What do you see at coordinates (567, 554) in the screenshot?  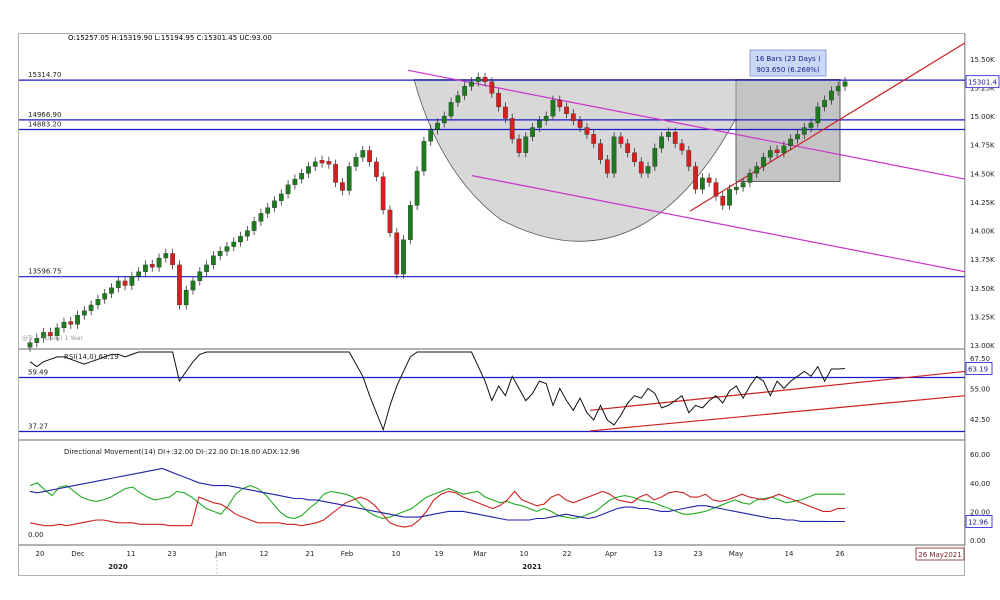 I see `x-tick-label: 22` at bounding box center [567, 554].